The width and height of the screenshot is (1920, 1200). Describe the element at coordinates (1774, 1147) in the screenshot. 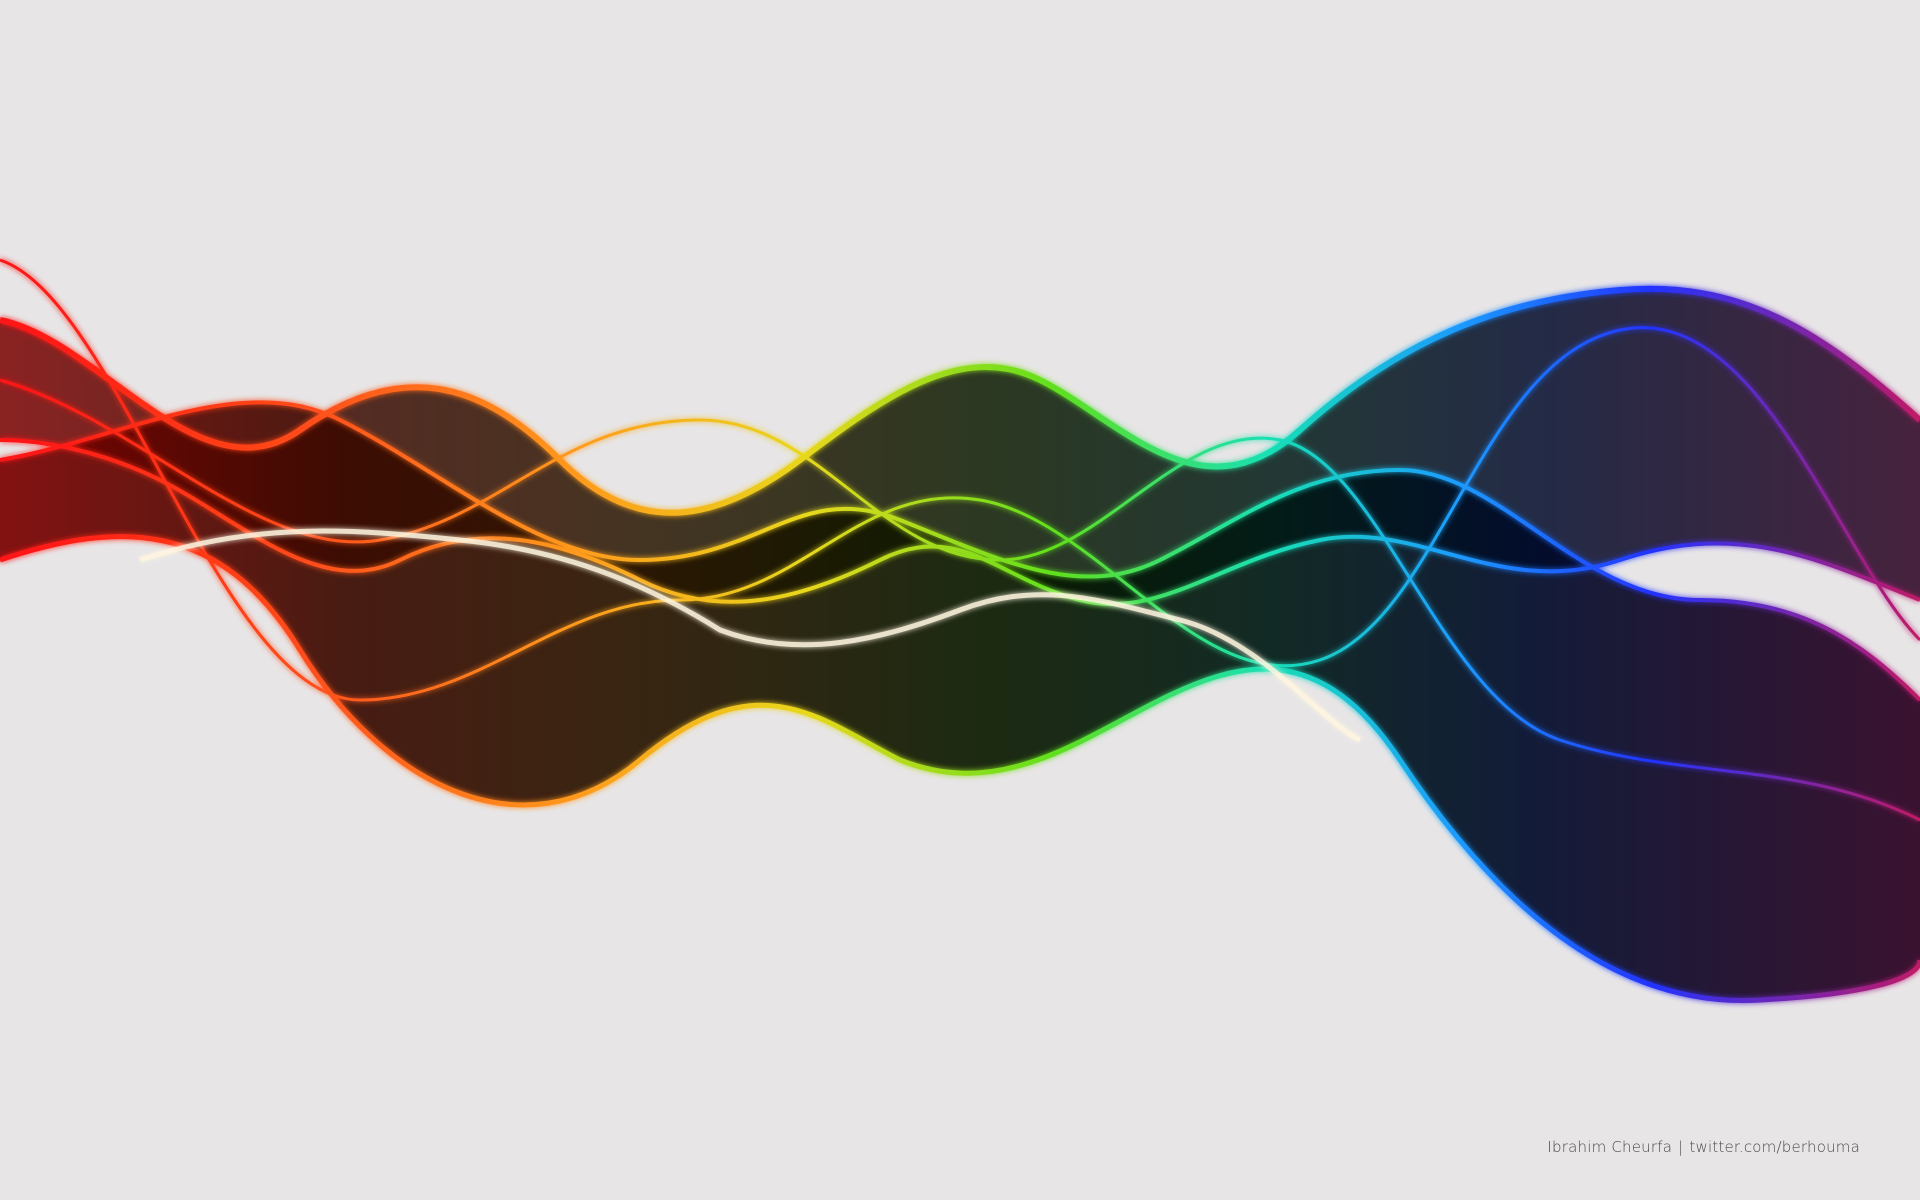

I see `author-twitter-link: twitter.com/berhouma` at that location.